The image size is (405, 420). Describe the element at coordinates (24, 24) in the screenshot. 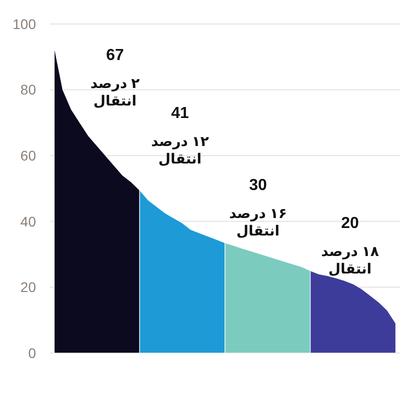

I see `y-tick-label: 100` at that location.